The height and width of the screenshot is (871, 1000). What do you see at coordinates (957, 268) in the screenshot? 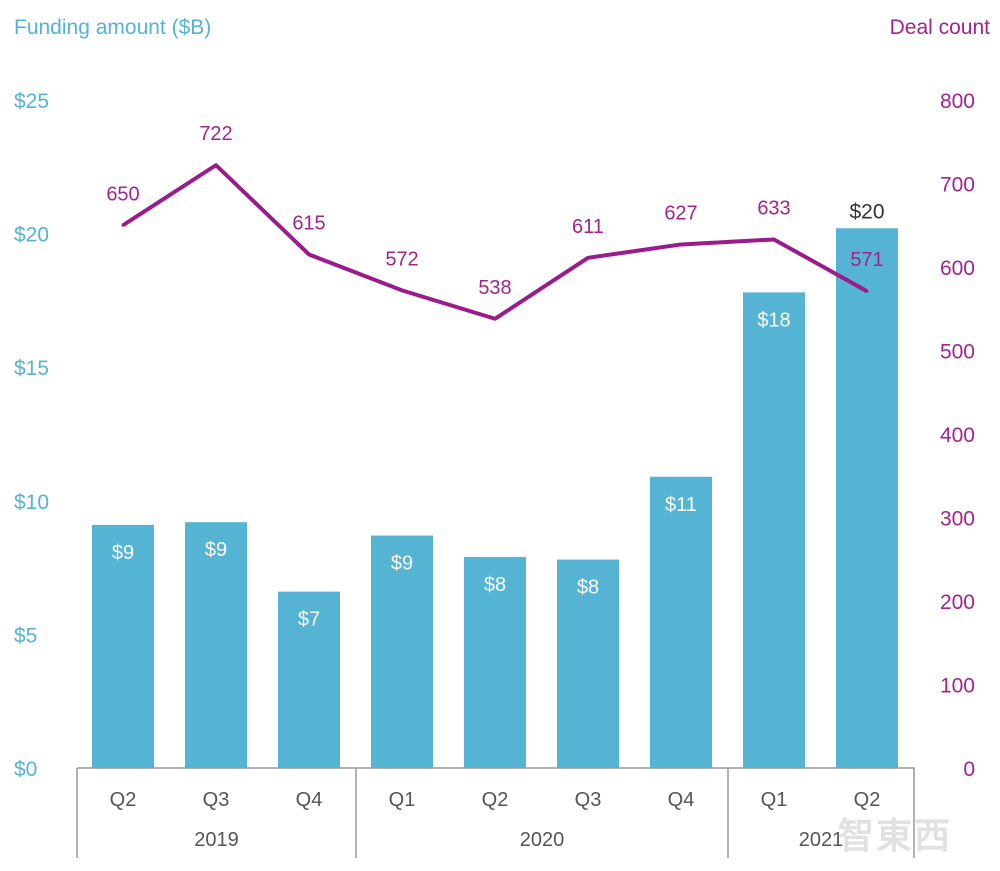
I see `right-tick-label: 600` at bounding box center [957, 268].